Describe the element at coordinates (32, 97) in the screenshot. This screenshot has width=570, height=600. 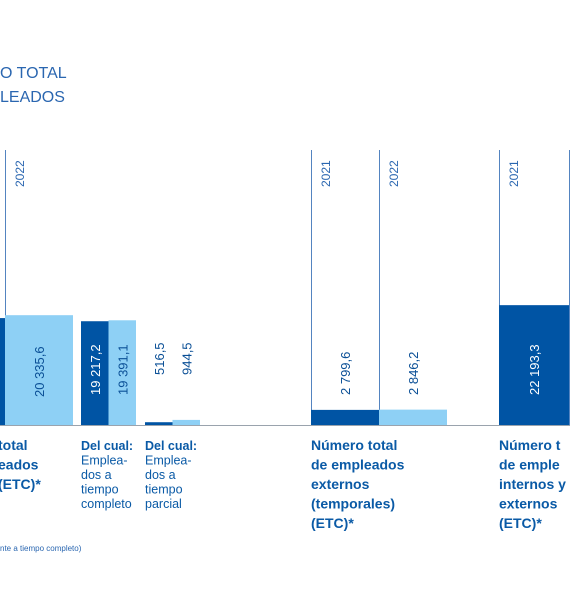
I see `chart-title: LEADOS` at that location.